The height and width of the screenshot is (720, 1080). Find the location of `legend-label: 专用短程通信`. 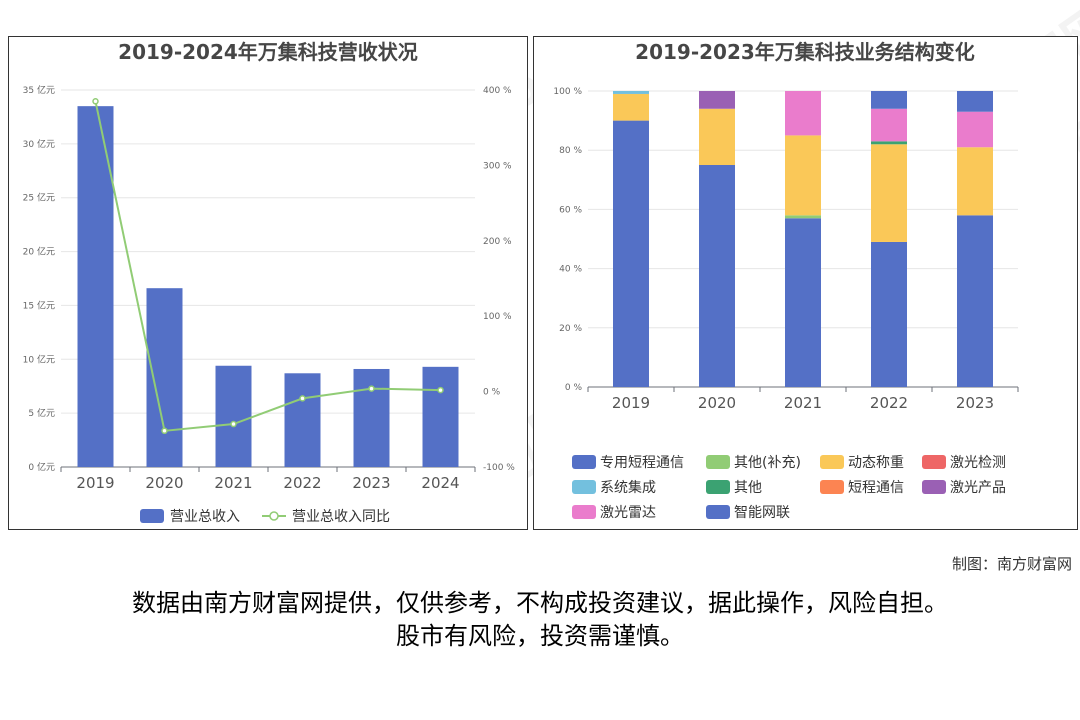

legend-label: 专用短程通信 is located at coordinates (642, 463).